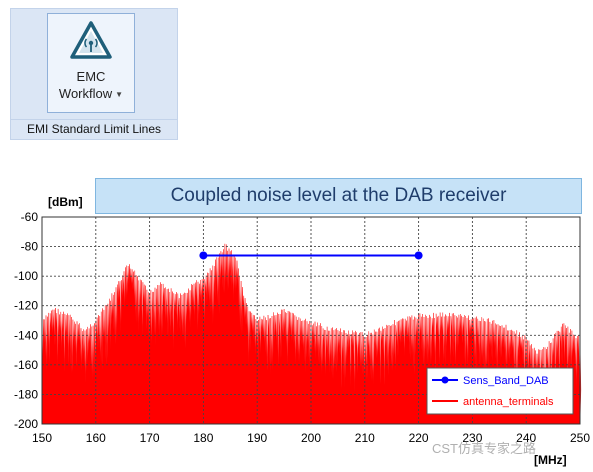  I want to click on x-tick-label: 200, so click(311, 438).